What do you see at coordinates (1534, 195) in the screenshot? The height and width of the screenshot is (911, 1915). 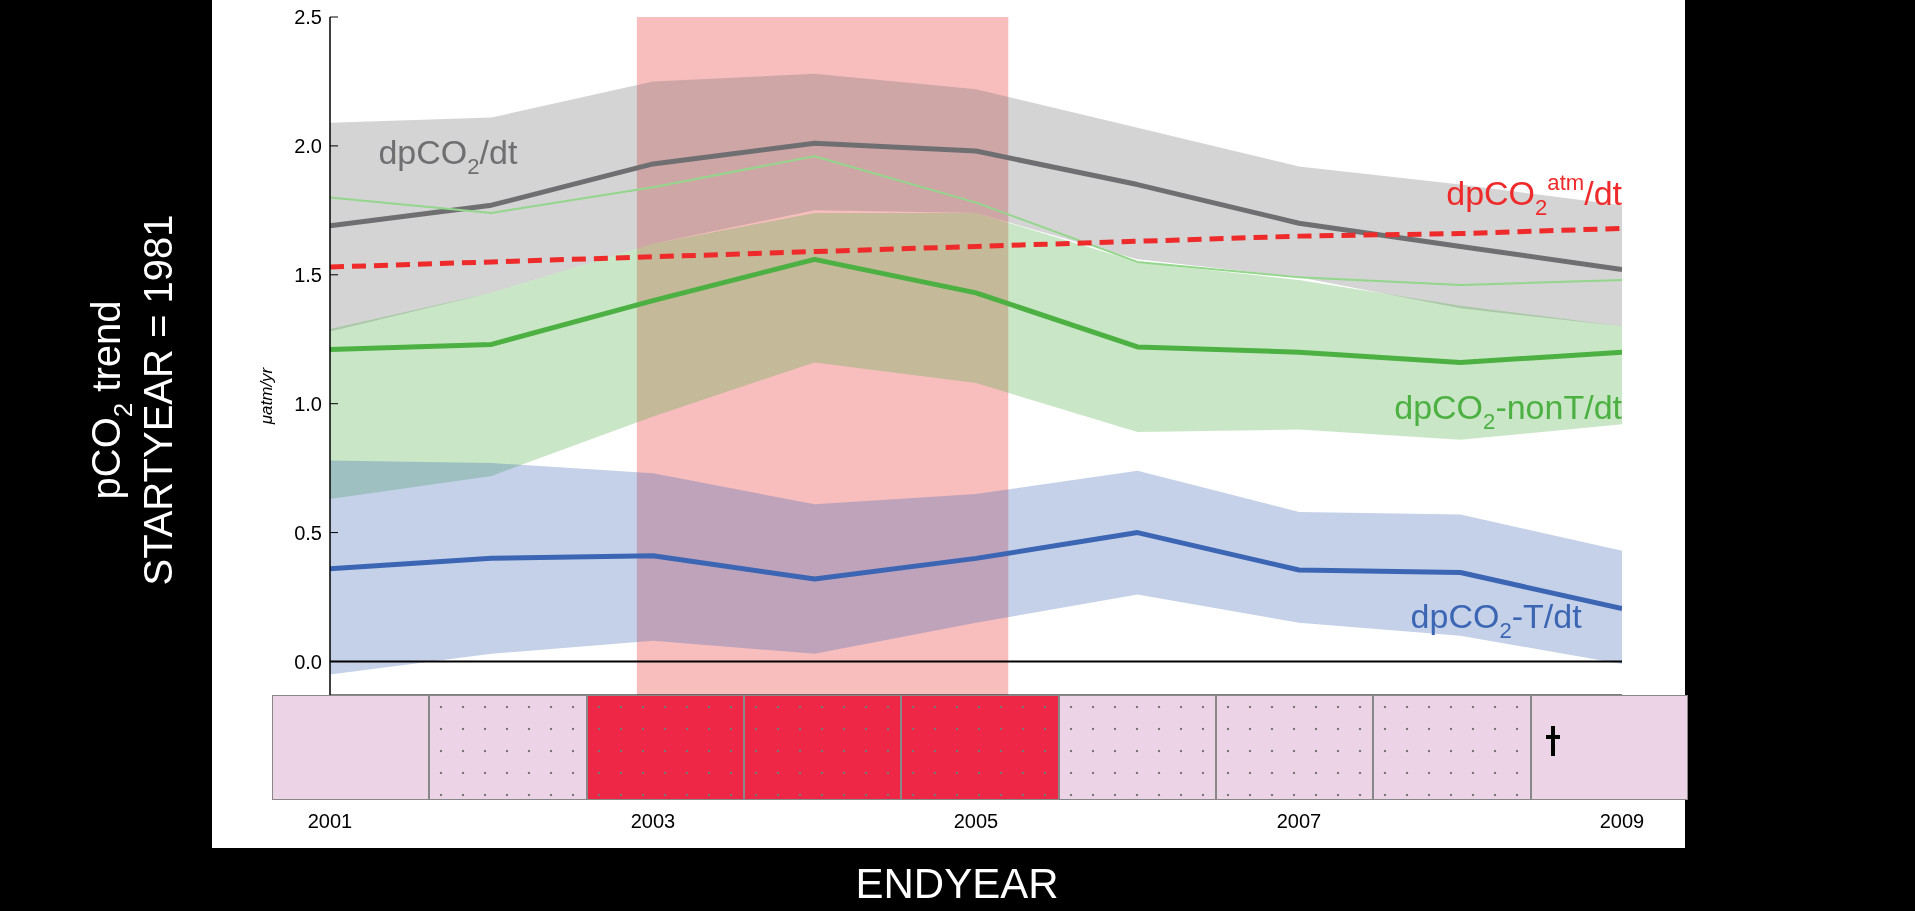 I see `series-label: dpCO$_{2}$$^{atm}$/dt` at bounding box center [1534, 195].